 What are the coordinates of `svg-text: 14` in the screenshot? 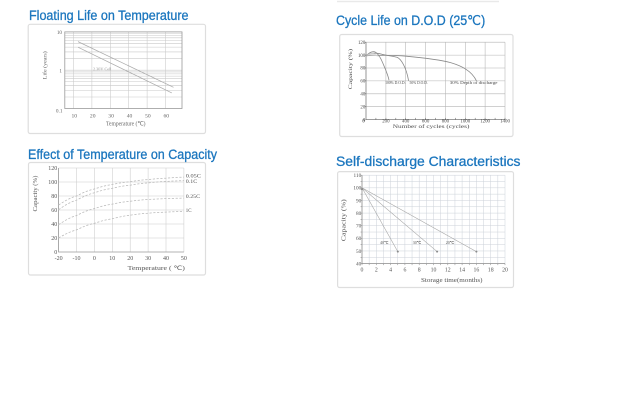 It's located at (462, 270).